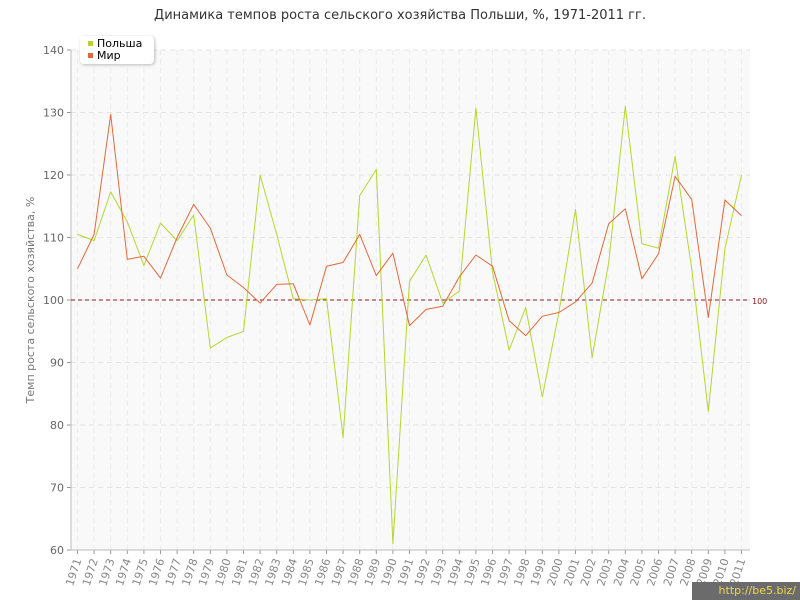  I want to click on watermark: http://be5.biz/, so click(746, 591).